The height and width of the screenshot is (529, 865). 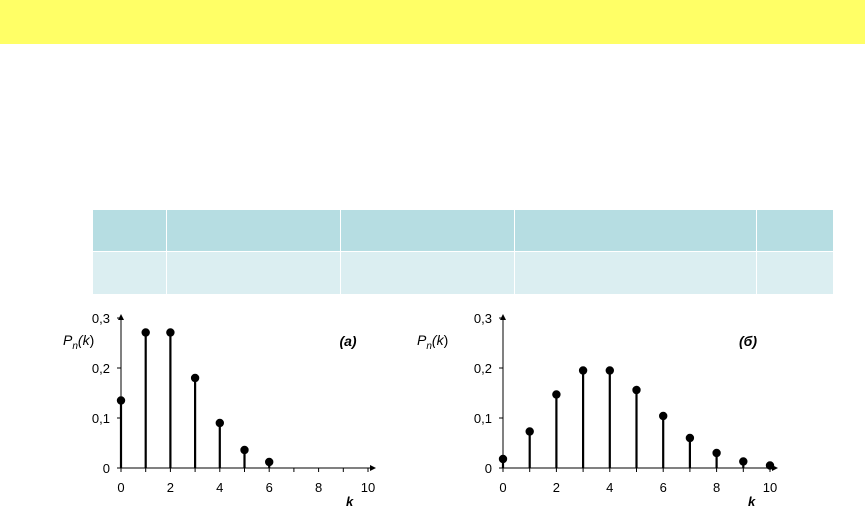 I want to click on top-banner, so click(x=432, y=22).